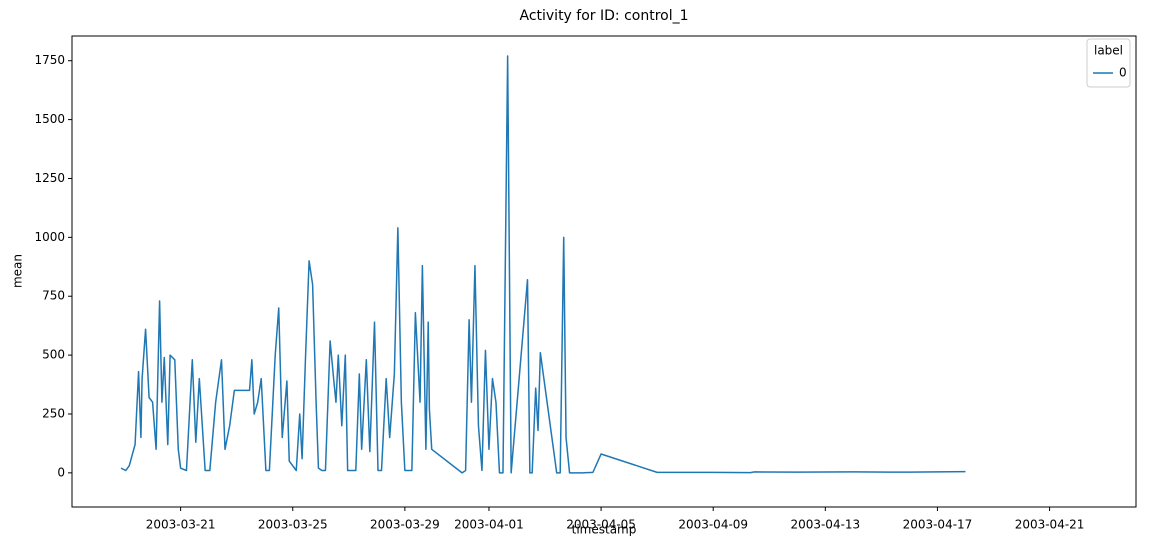  I want to click on legend-title: label, so click(1108, 51).